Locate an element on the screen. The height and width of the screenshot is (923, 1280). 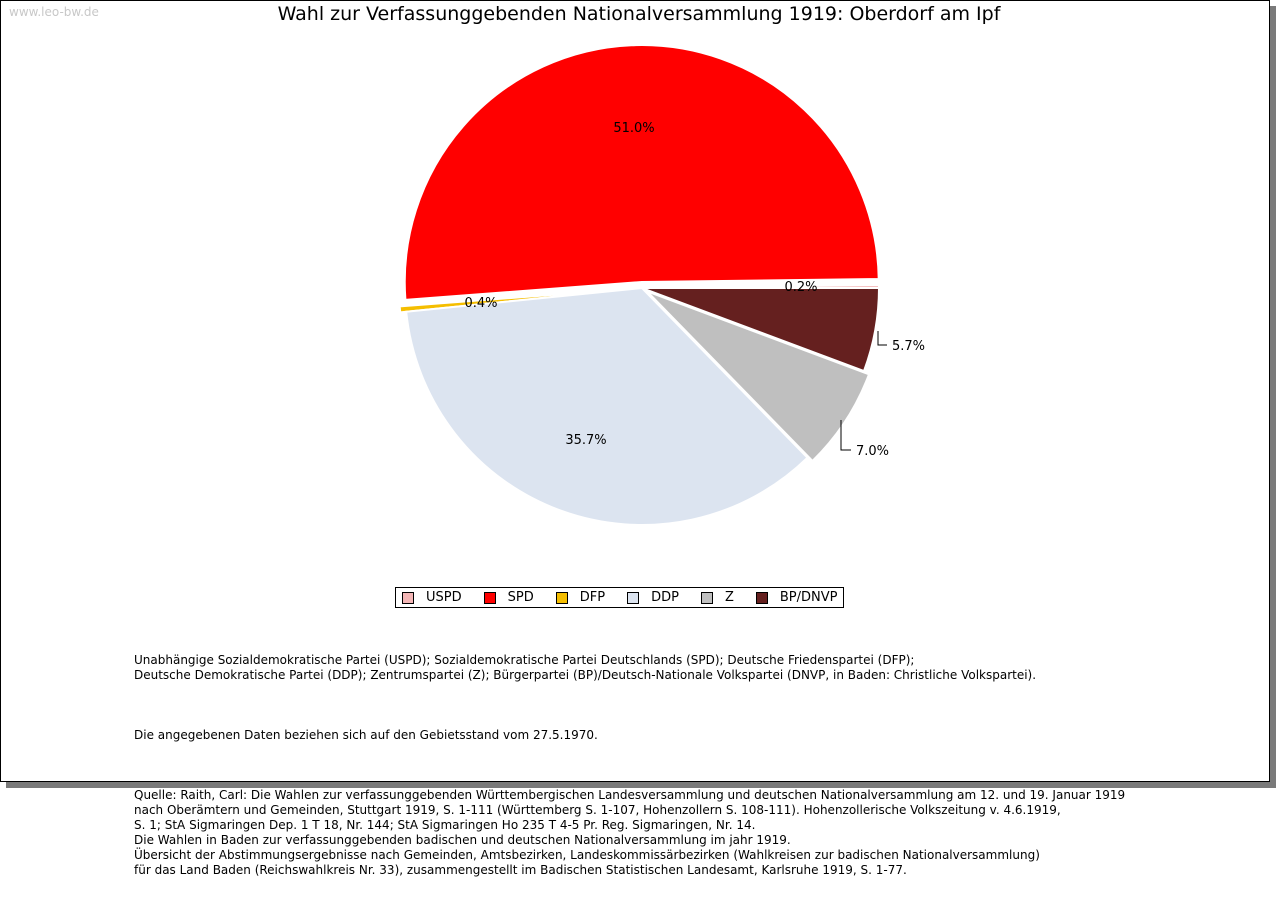
pie-slice-spd is located at coordinates (641, 172).